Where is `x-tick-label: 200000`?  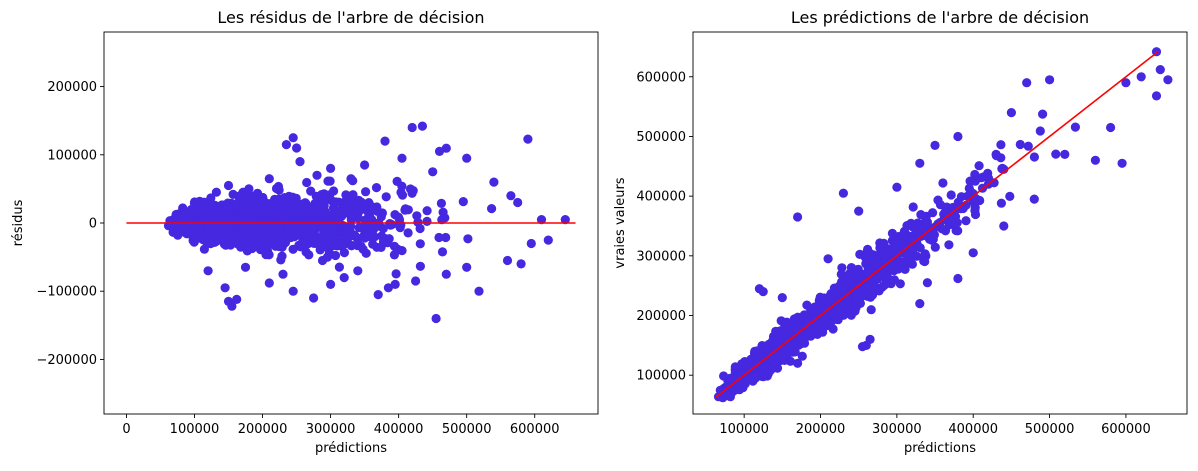 x-tick-label: 200000 is located at coordinates (821, 429).